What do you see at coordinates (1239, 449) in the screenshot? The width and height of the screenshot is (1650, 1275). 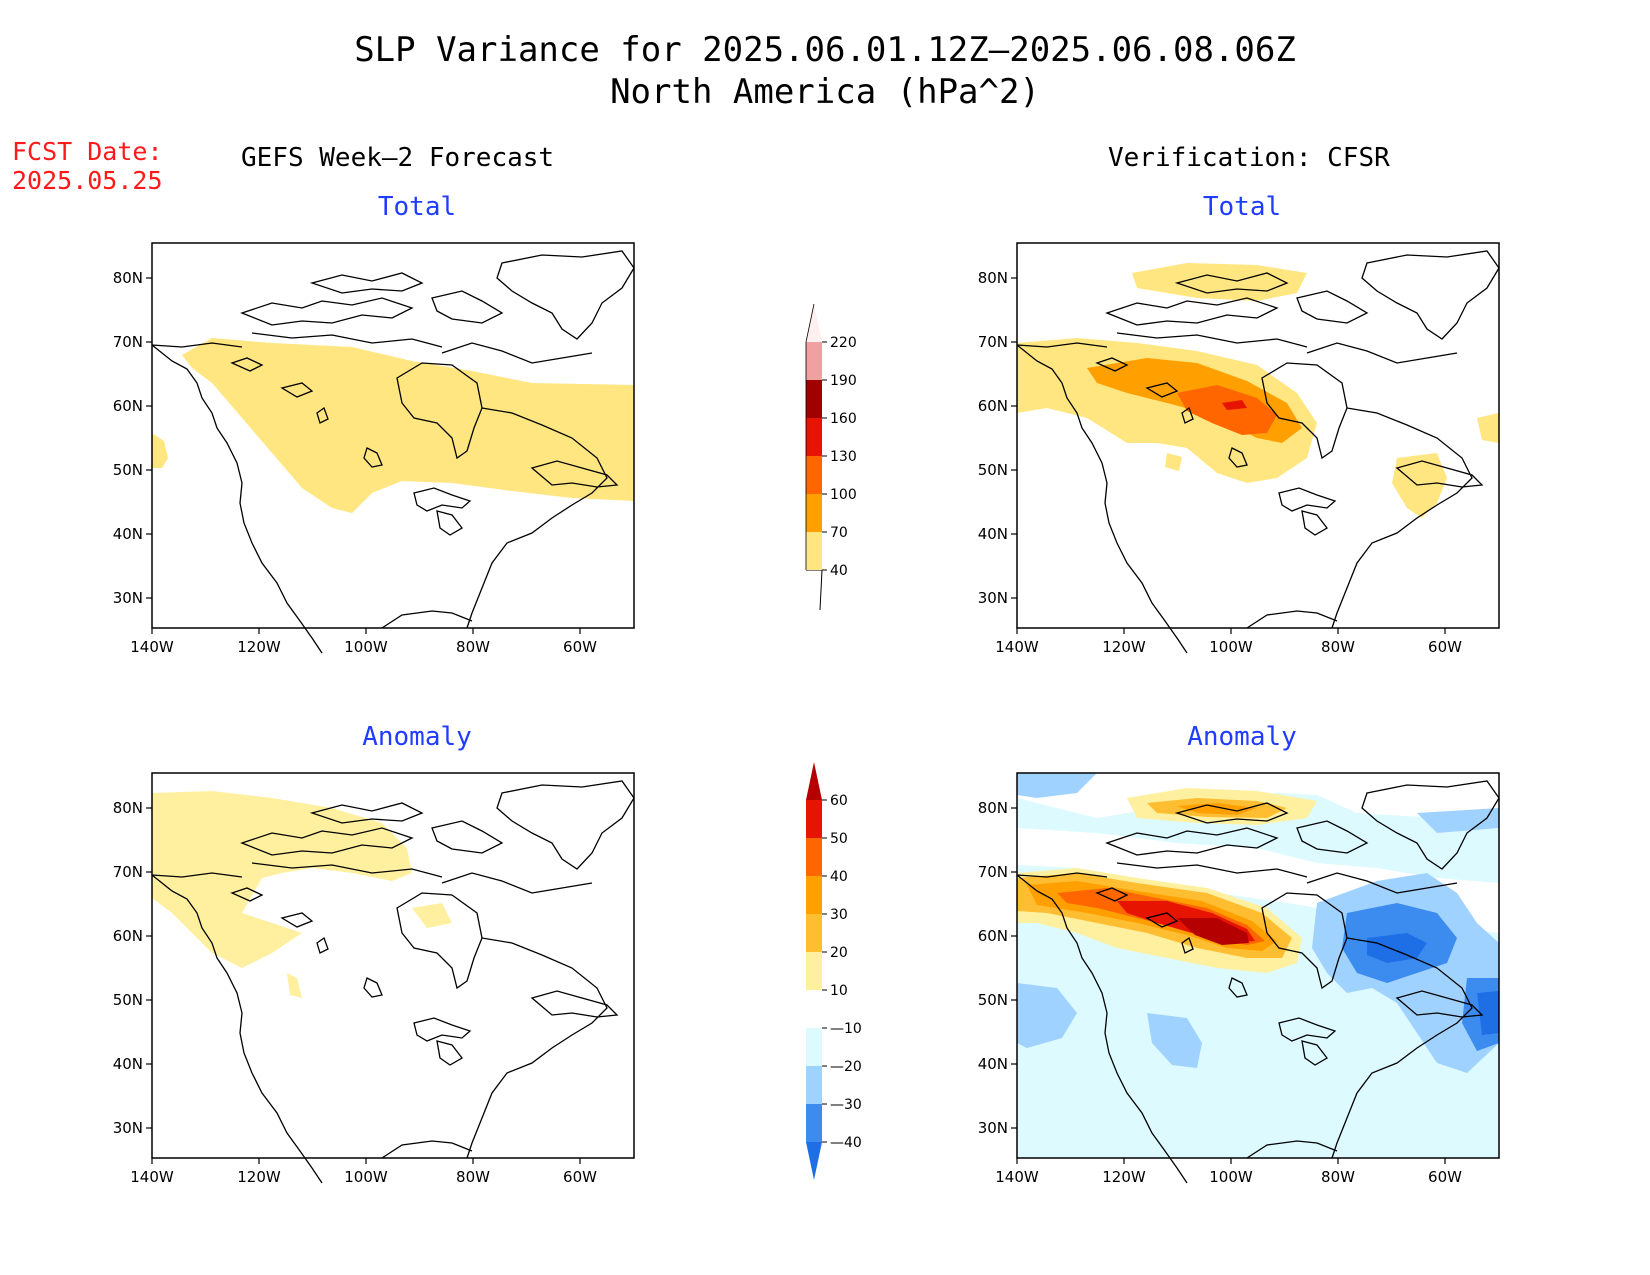 I see `verification-total-map: 80N 70N 60N 50N 40N 30N 140W 120W 100W 80W 60W` at bounding box center [1239, 449].